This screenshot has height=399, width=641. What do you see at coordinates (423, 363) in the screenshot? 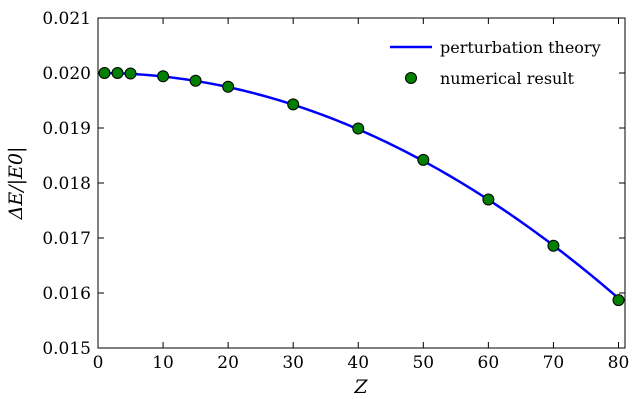
I see `x-tick-label: 50` at bounding box center [423, 363].